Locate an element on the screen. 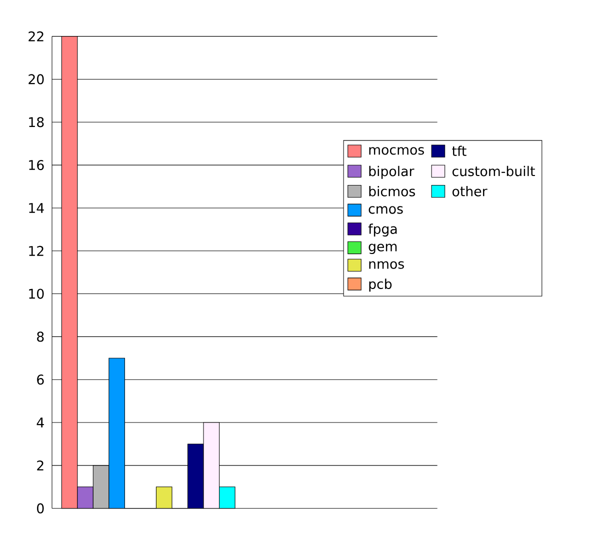 This screenshot has height=535, width=605. y-tick-label: 22 is located at coordinates (36, 36).